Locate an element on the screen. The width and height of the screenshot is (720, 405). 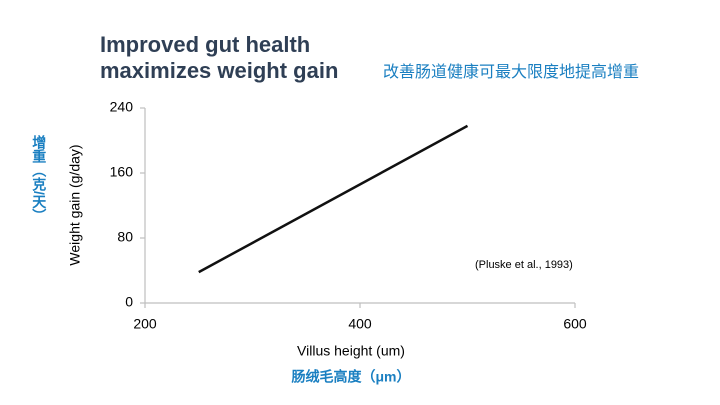
x-tick-label: 600 is located at coordinates (575, 324).